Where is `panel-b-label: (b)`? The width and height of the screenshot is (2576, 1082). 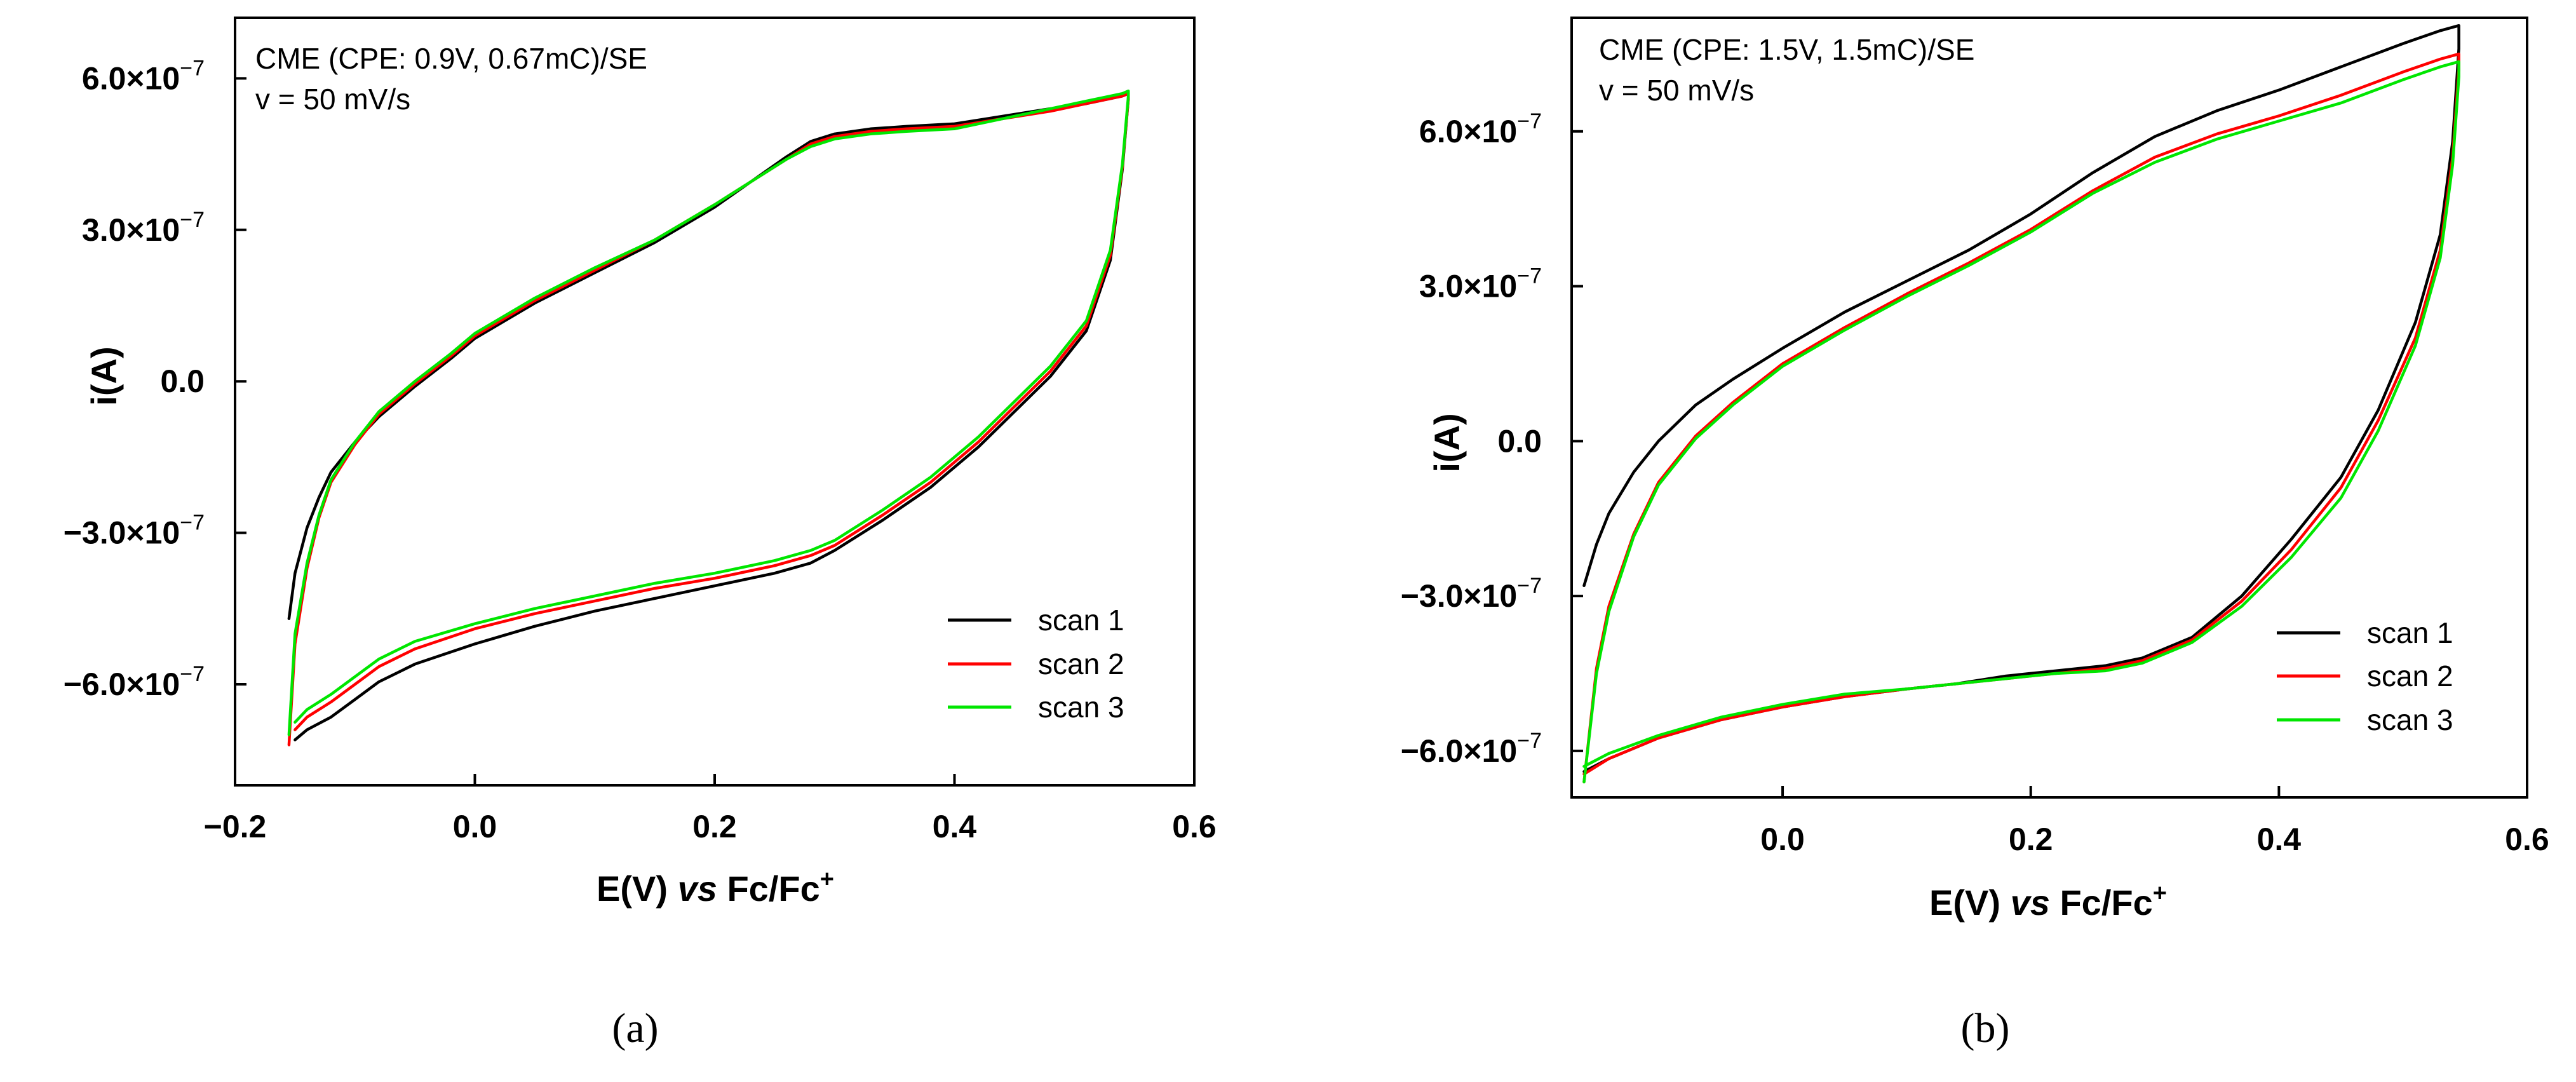 panel-b-label: (b) is located at coordinates (1985, 1028).